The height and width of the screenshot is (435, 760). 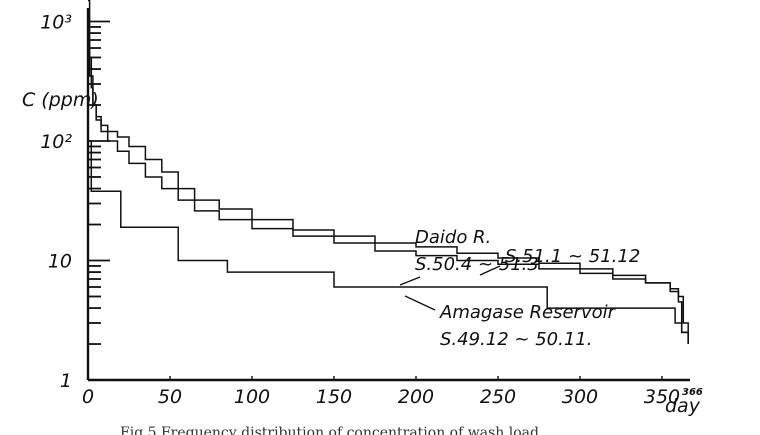 What do you see at coordinates (683, 406) in the screenshot?
I see `x-axis-label: day` at bounding box center [683, 406].